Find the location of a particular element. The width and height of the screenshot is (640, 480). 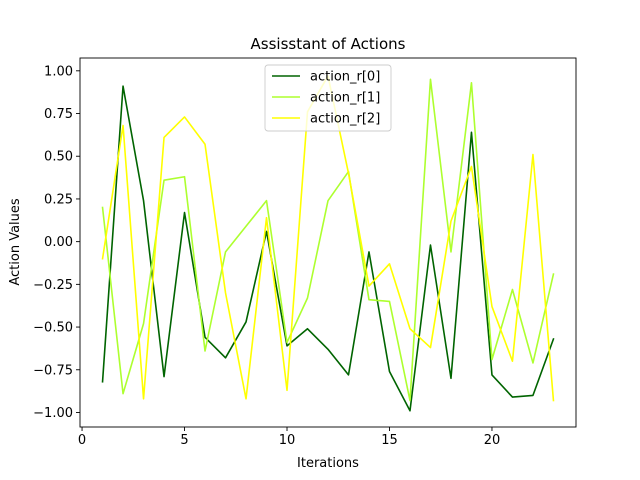

legend: action_r[0] action_r[1] action_r[2] is located at coordinates (328, 98).